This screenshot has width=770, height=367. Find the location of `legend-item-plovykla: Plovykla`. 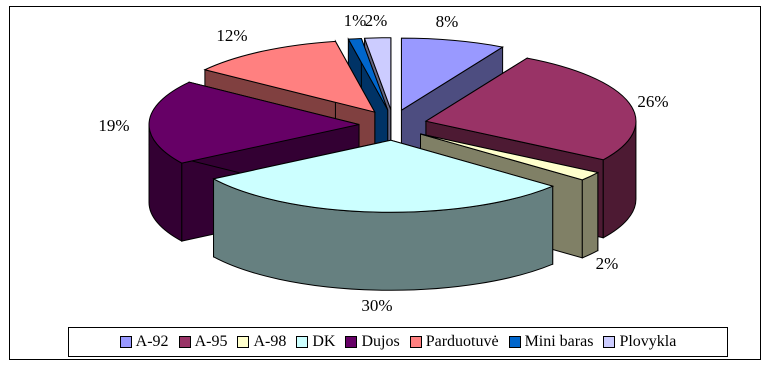

legend-item-plovykla: Plovykla is located at coordinates (639, 342).